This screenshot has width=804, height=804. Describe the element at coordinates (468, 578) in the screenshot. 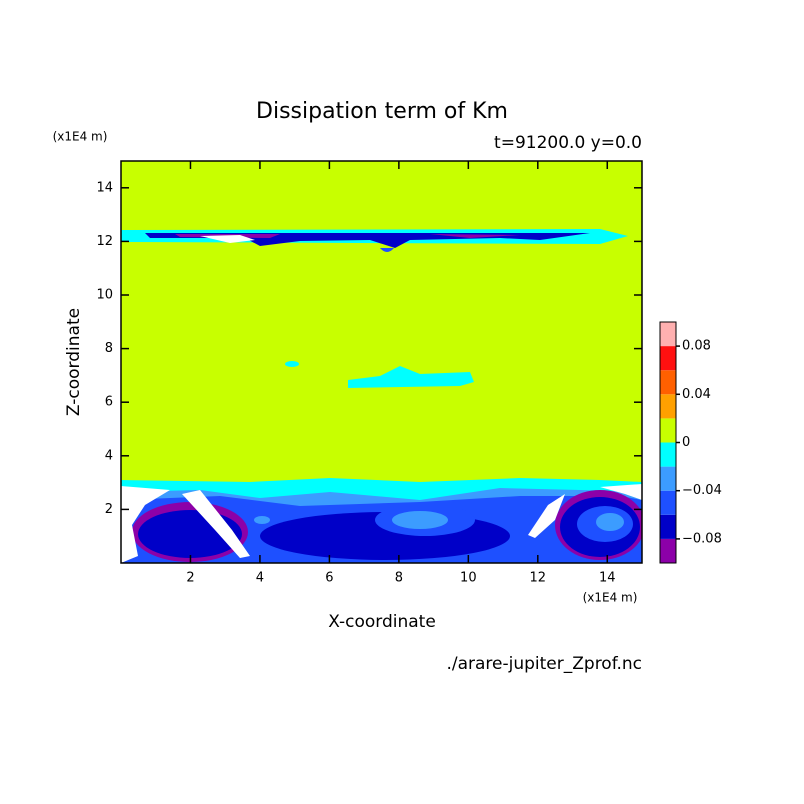

I see `x-tick-label: 10` at that location.